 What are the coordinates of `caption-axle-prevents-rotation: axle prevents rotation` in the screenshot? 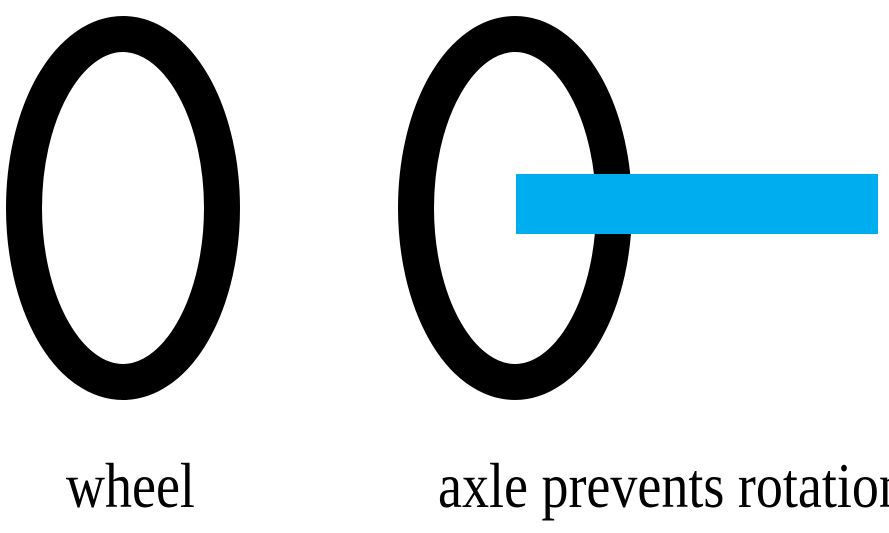 It's located at (663, 486).